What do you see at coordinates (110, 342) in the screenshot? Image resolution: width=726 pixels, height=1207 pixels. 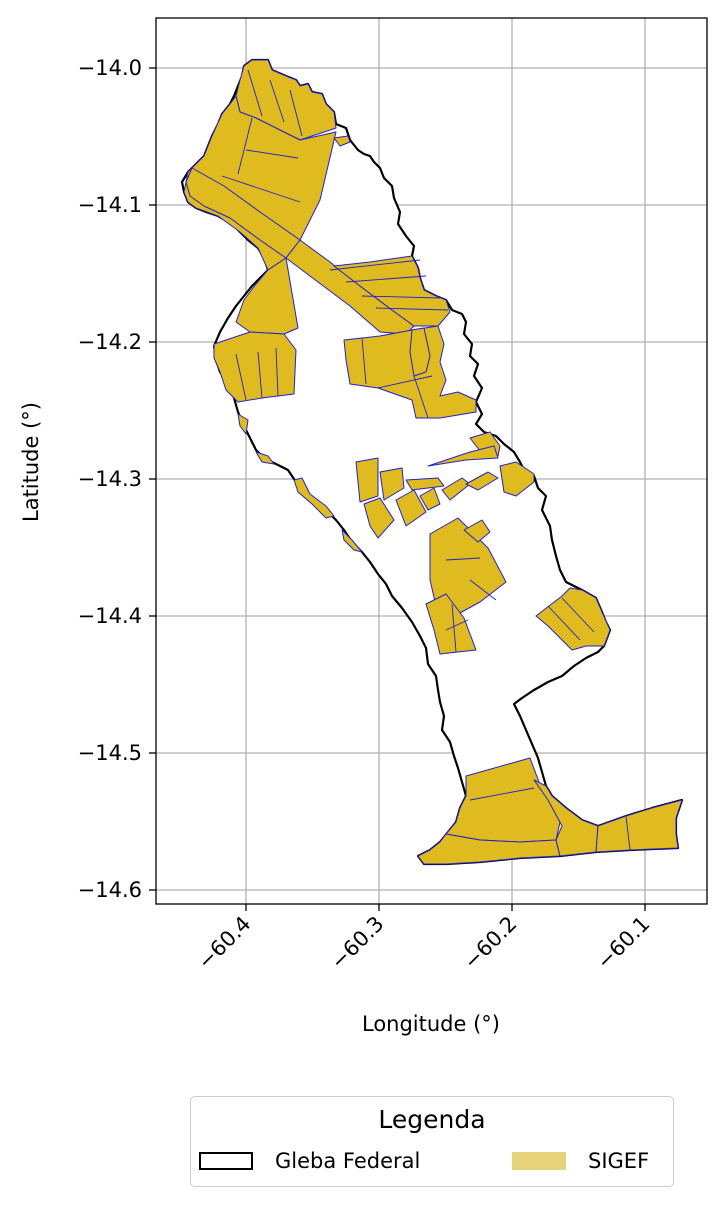 I see `y-tick-label: −14.2` at bounding box center [110, 342].